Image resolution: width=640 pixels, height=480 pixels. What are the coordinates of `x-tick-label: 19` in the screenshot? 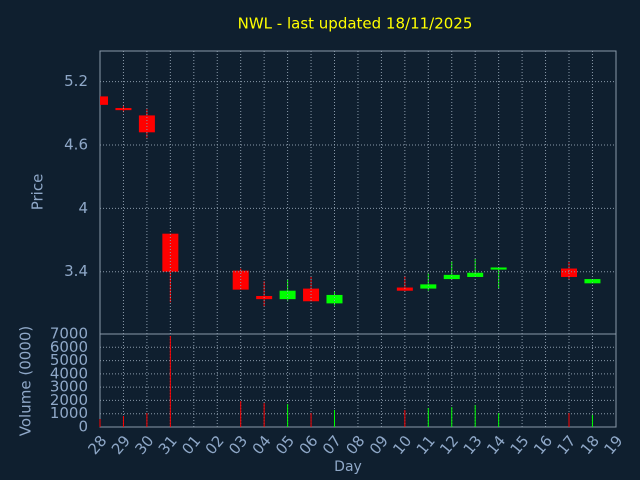 It's located at (613, 445).